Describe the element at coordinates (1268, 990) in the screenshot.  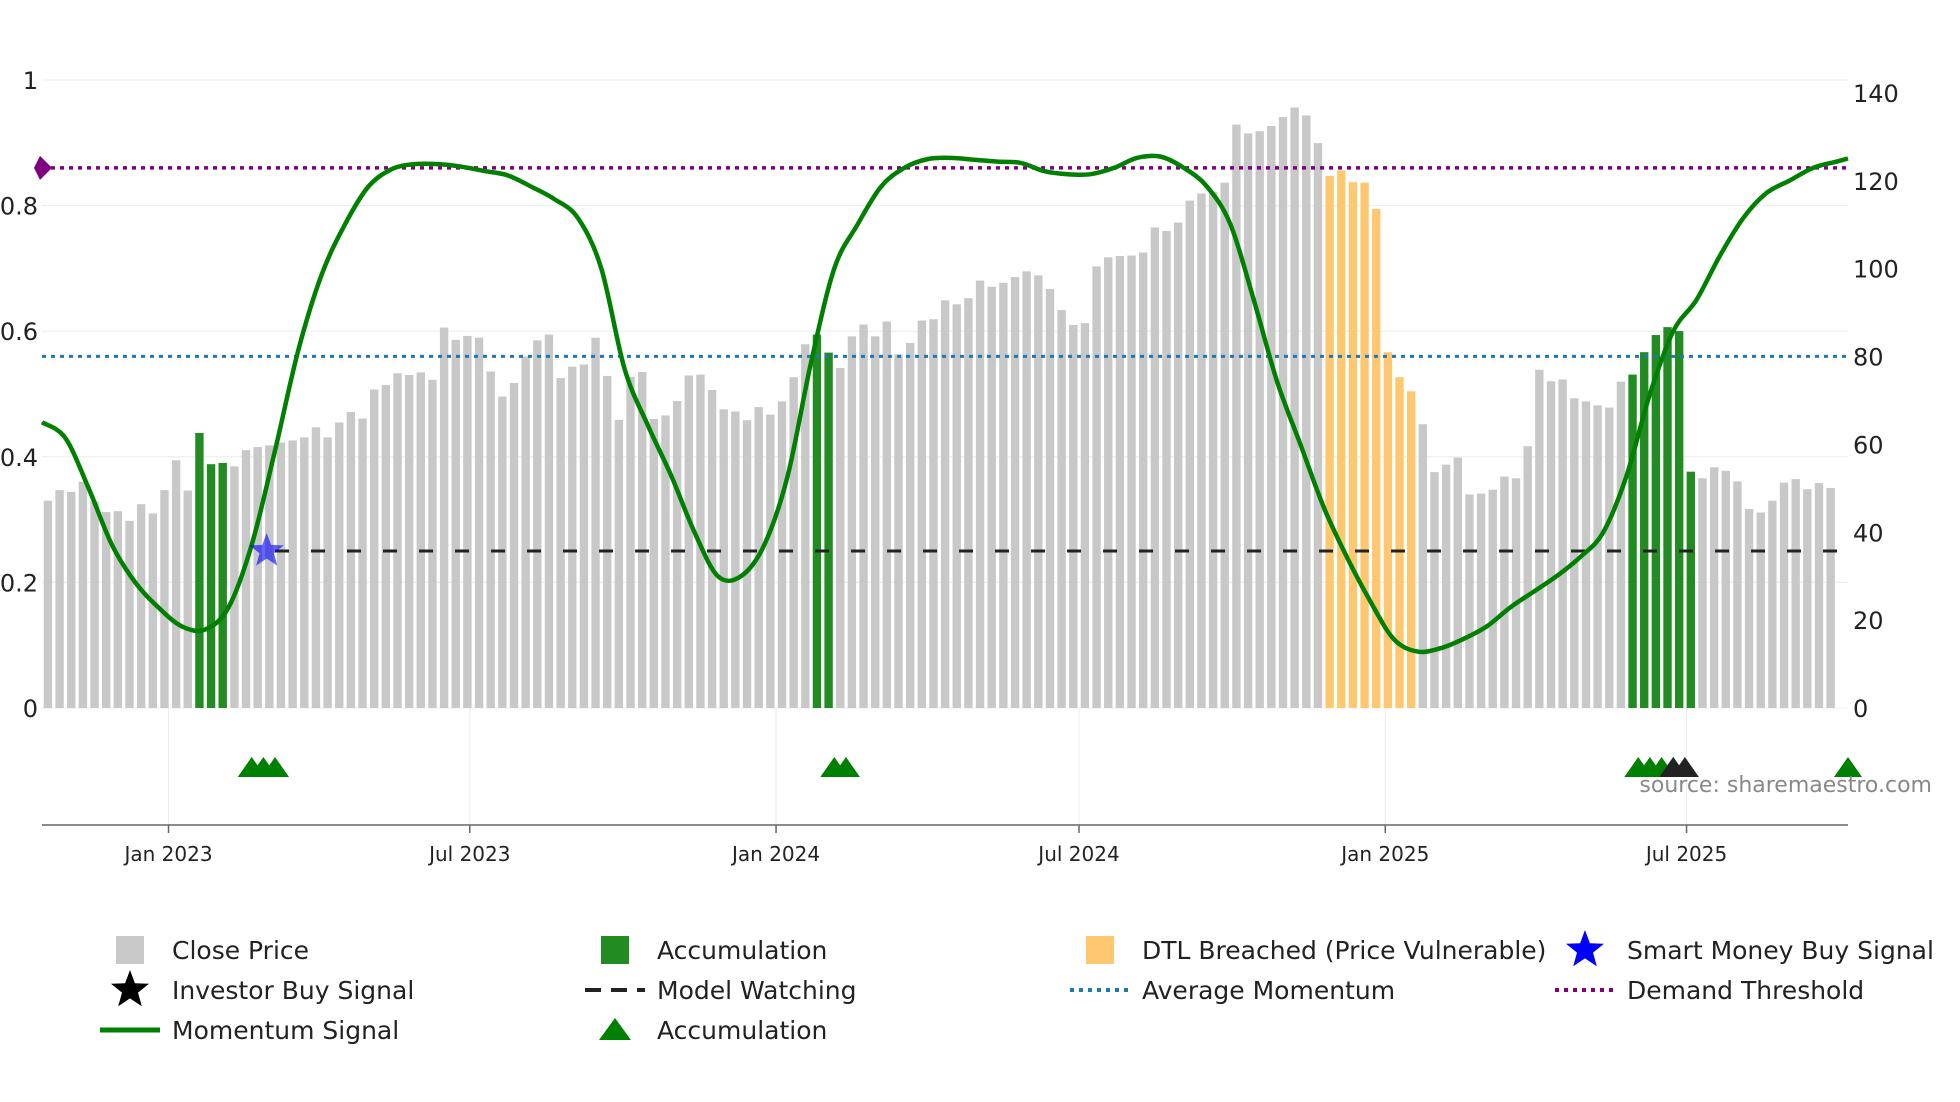
I see `legend-average-momentum-label: Average Momentum` at that location.